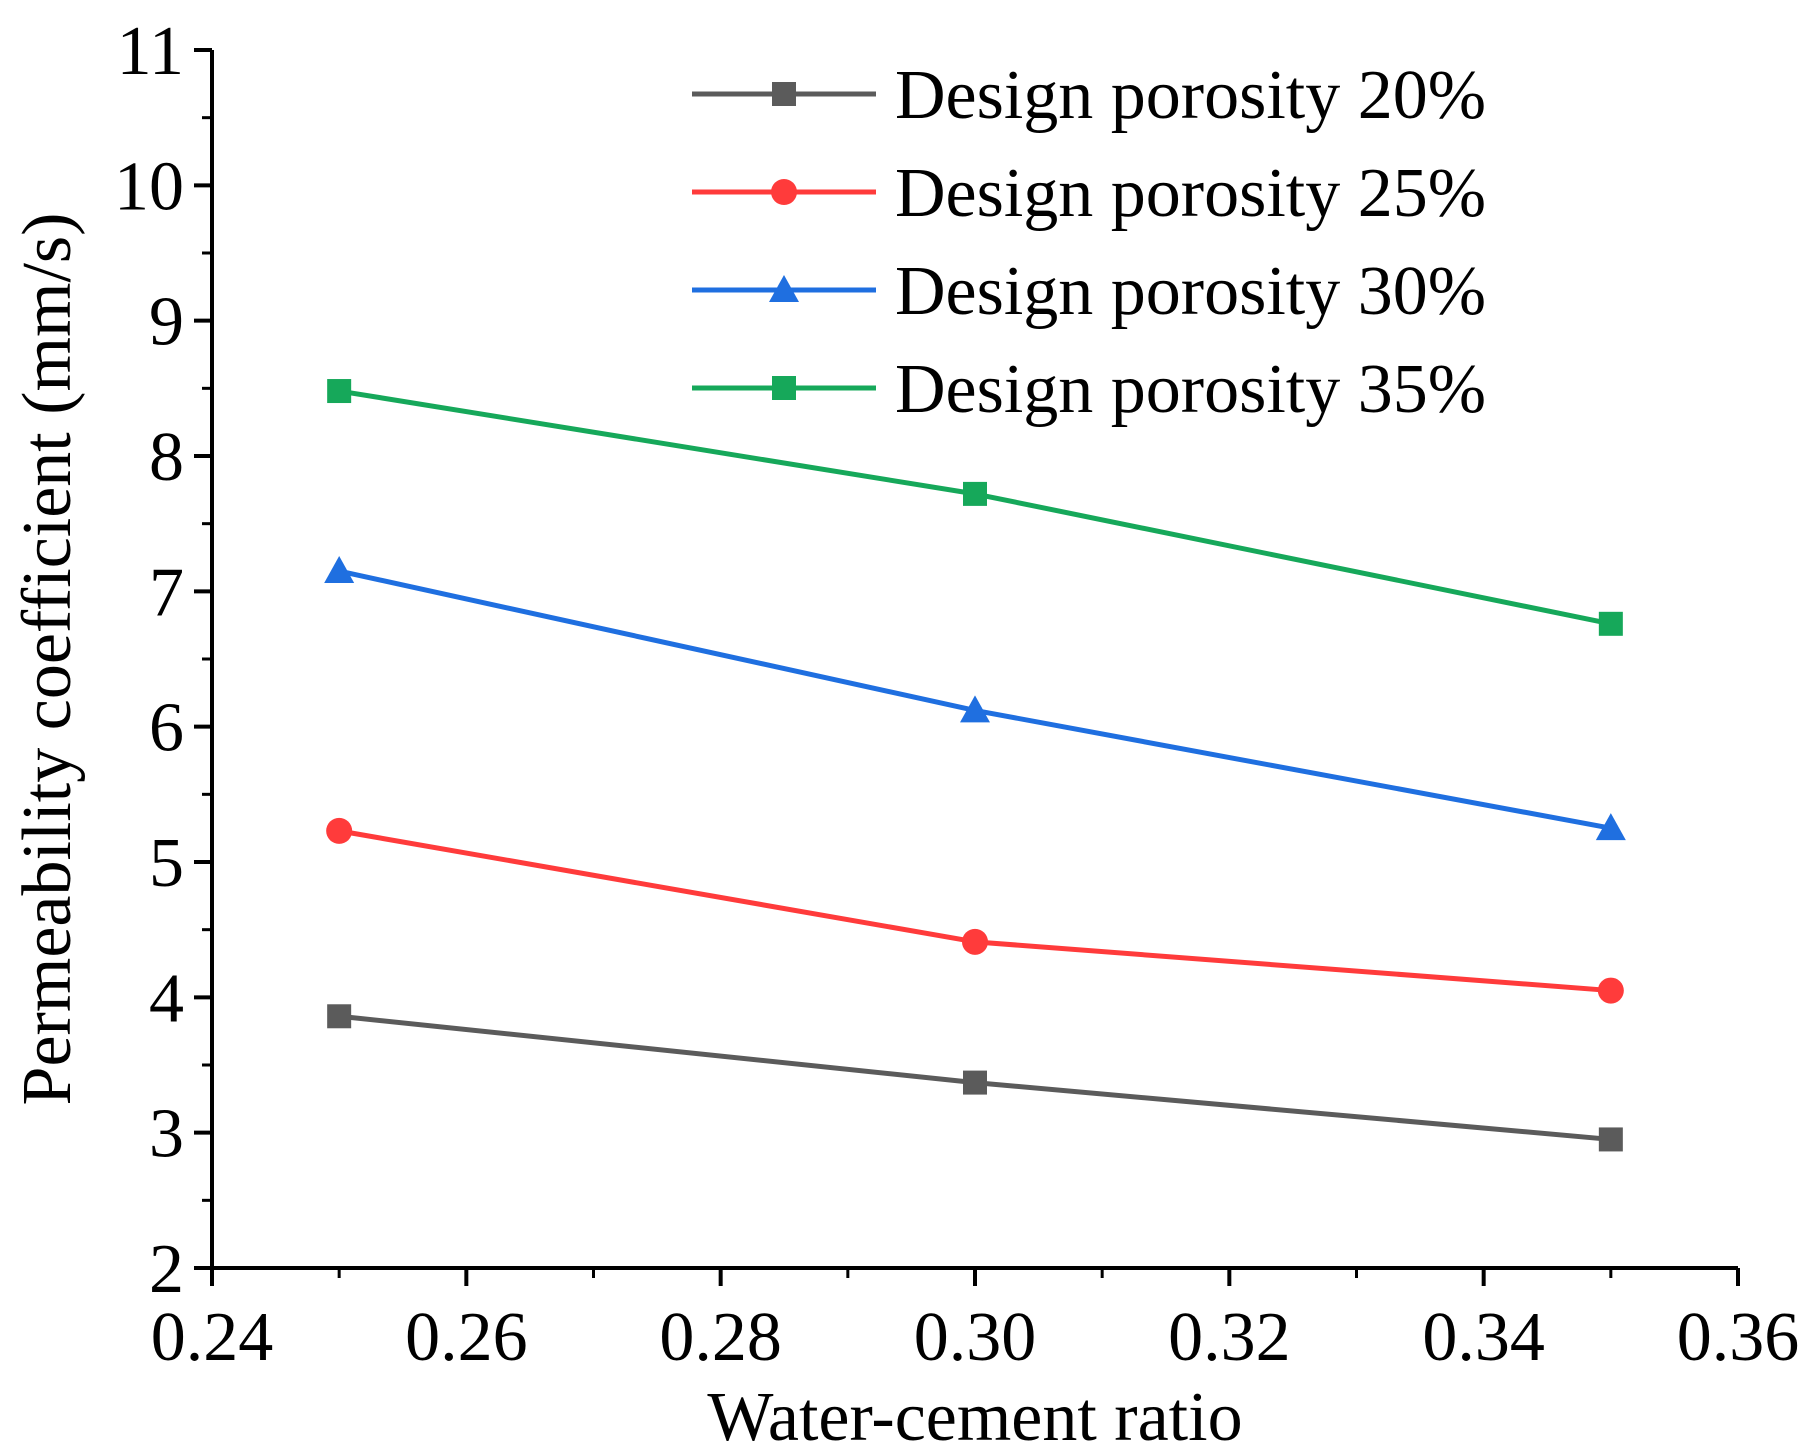 The image size is (1814, 1453). I want to click on legend-label: Design porosity 25%, so click(1190, 193).